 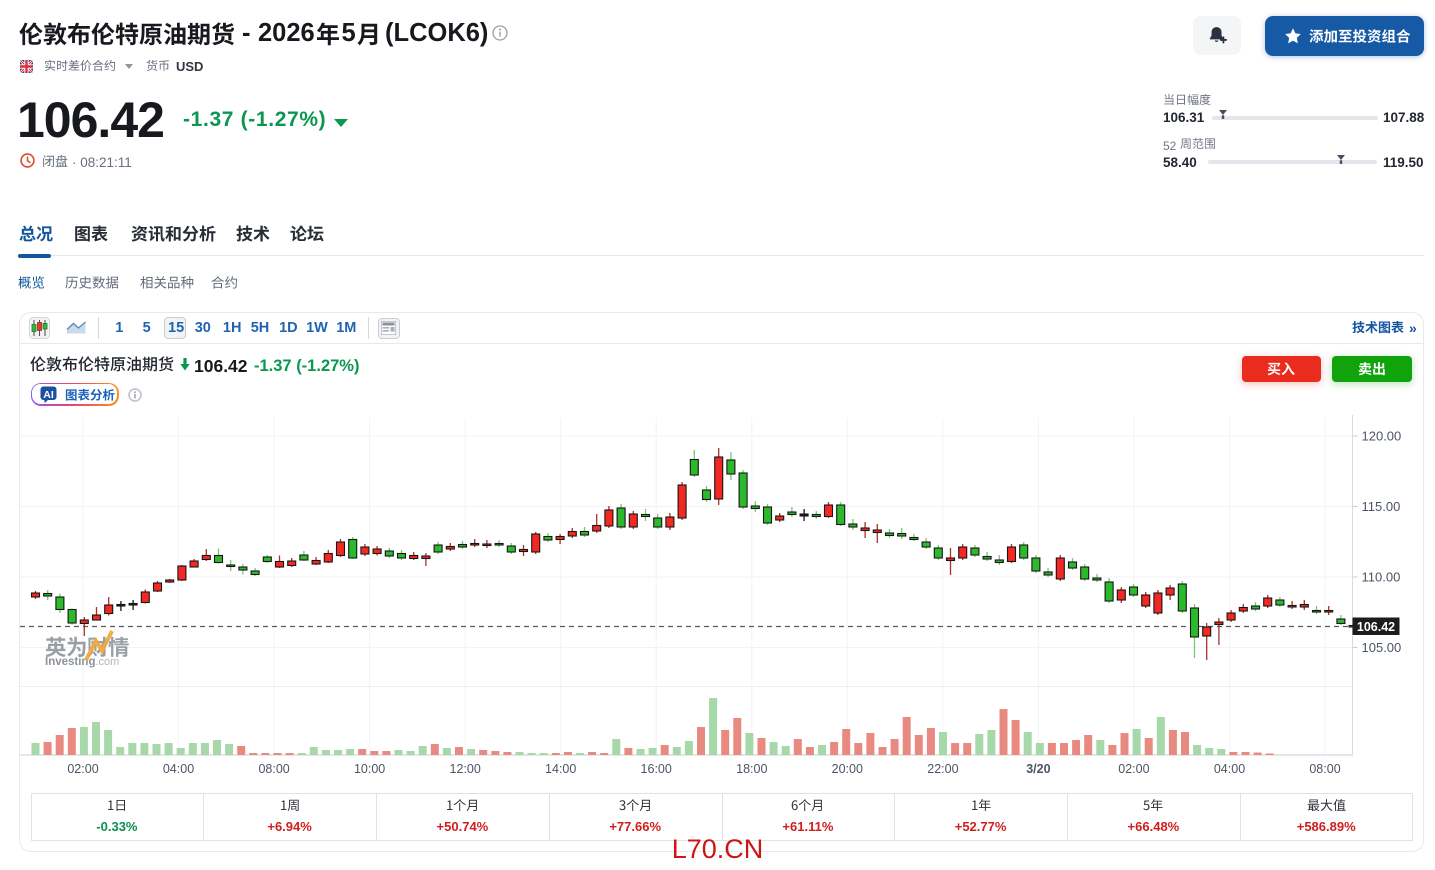 I want to click on svg-text: 10:00, so click(x=369, y=769).